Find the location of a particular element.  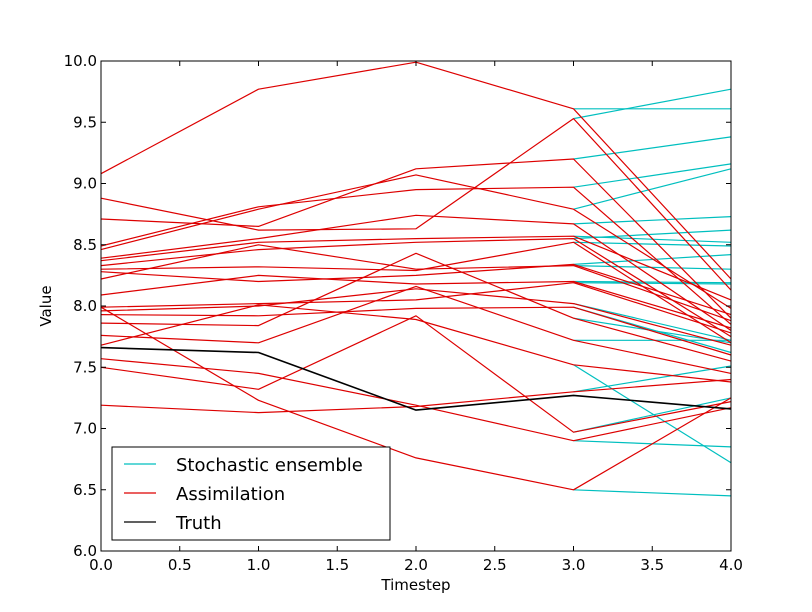

y-tick-label-8: 10.0 is located at coordinates (80, 61).